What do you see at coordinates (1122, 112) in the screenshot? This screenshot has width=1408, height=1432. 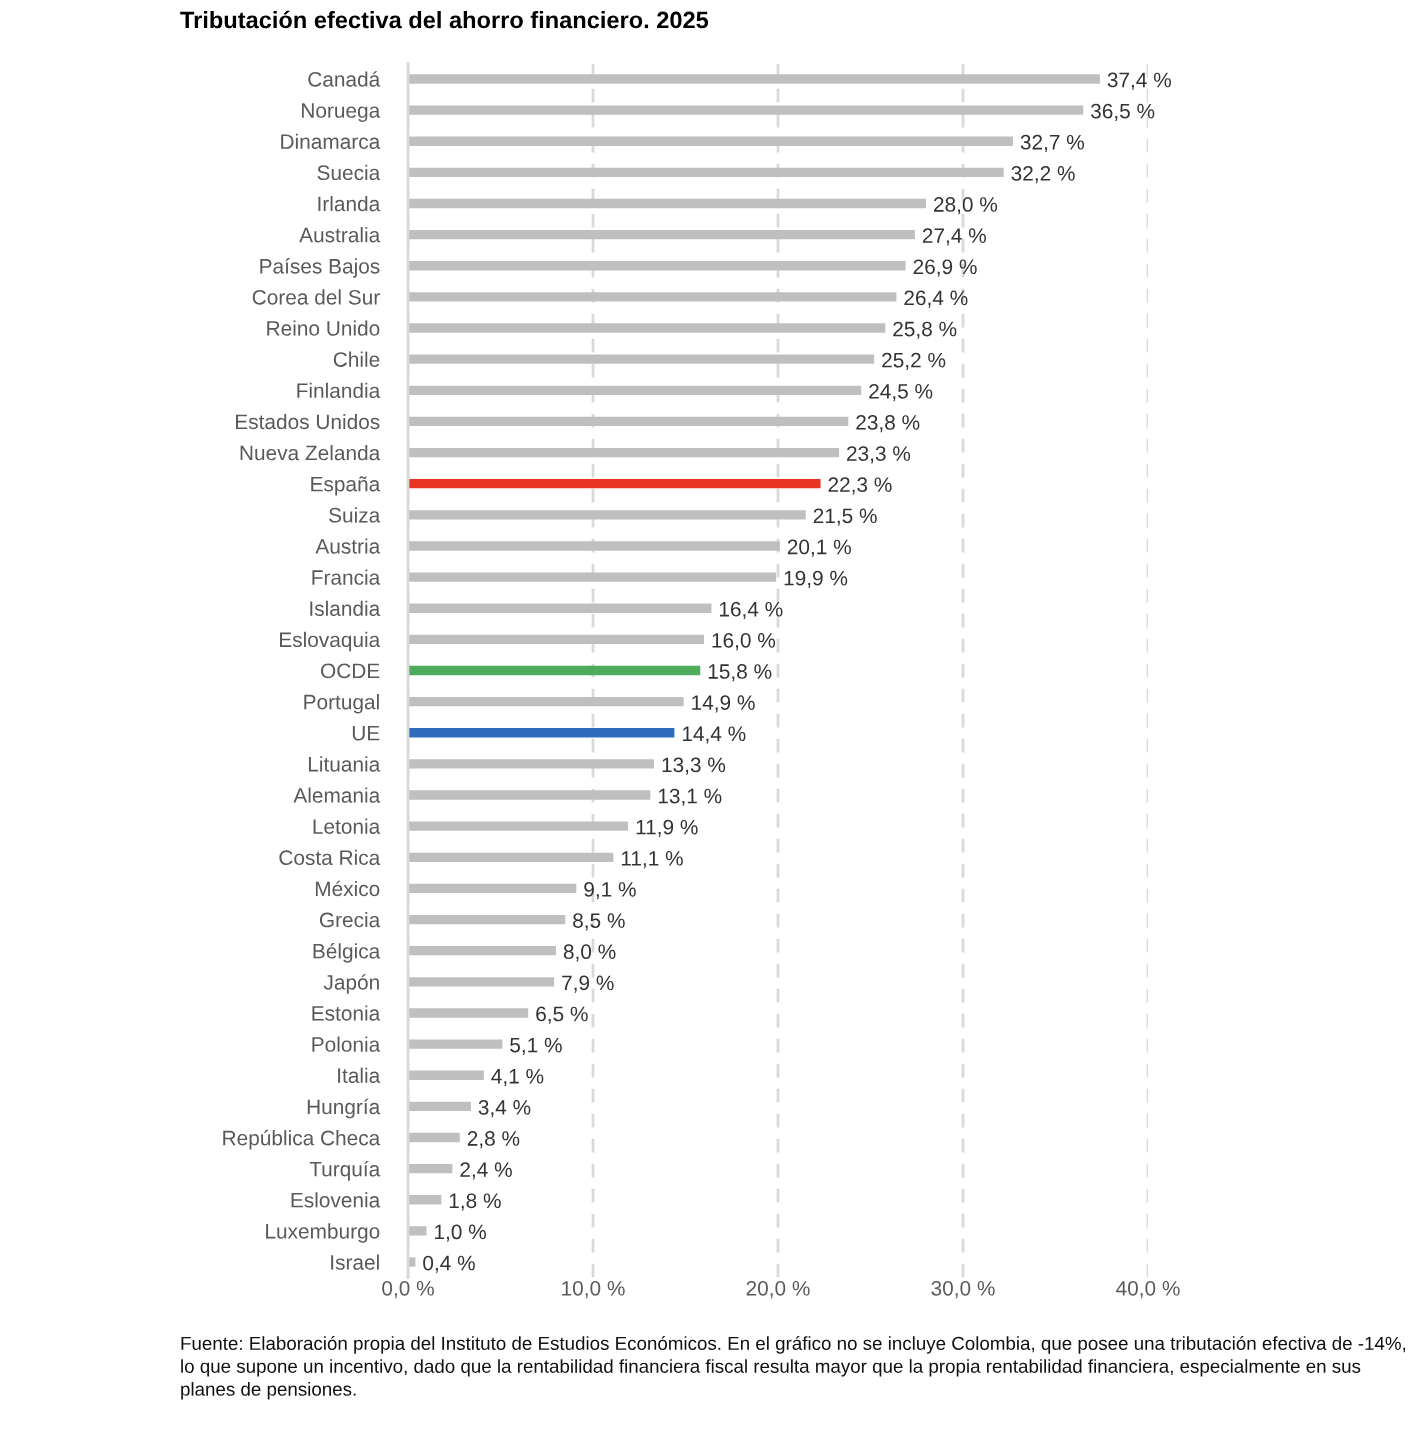 I see `data-label: 36,5 %` at bounding box center [1122, 112].